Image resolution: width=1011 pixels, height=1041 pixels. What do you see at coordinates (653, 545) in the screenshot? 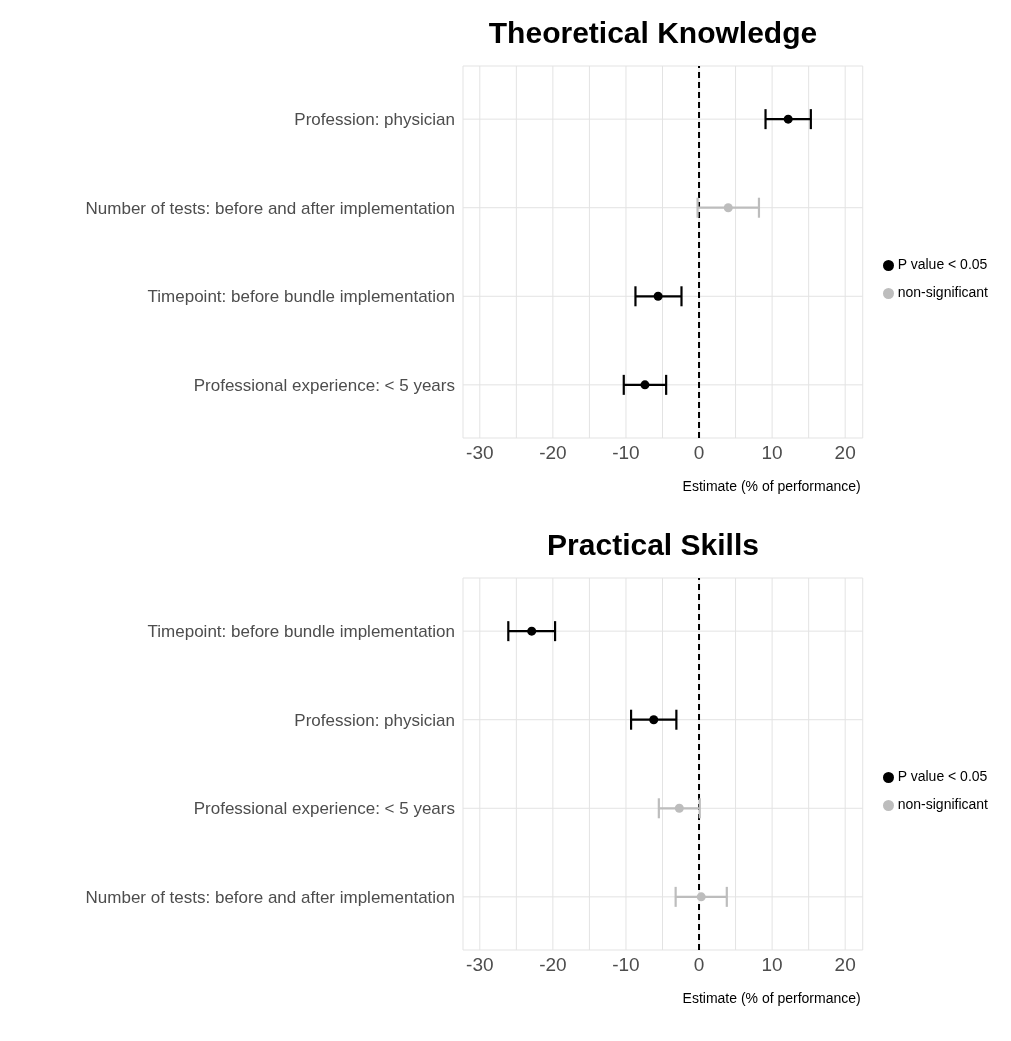
I see `chart-title: Practical Skills` at bounding box center [653, 545].